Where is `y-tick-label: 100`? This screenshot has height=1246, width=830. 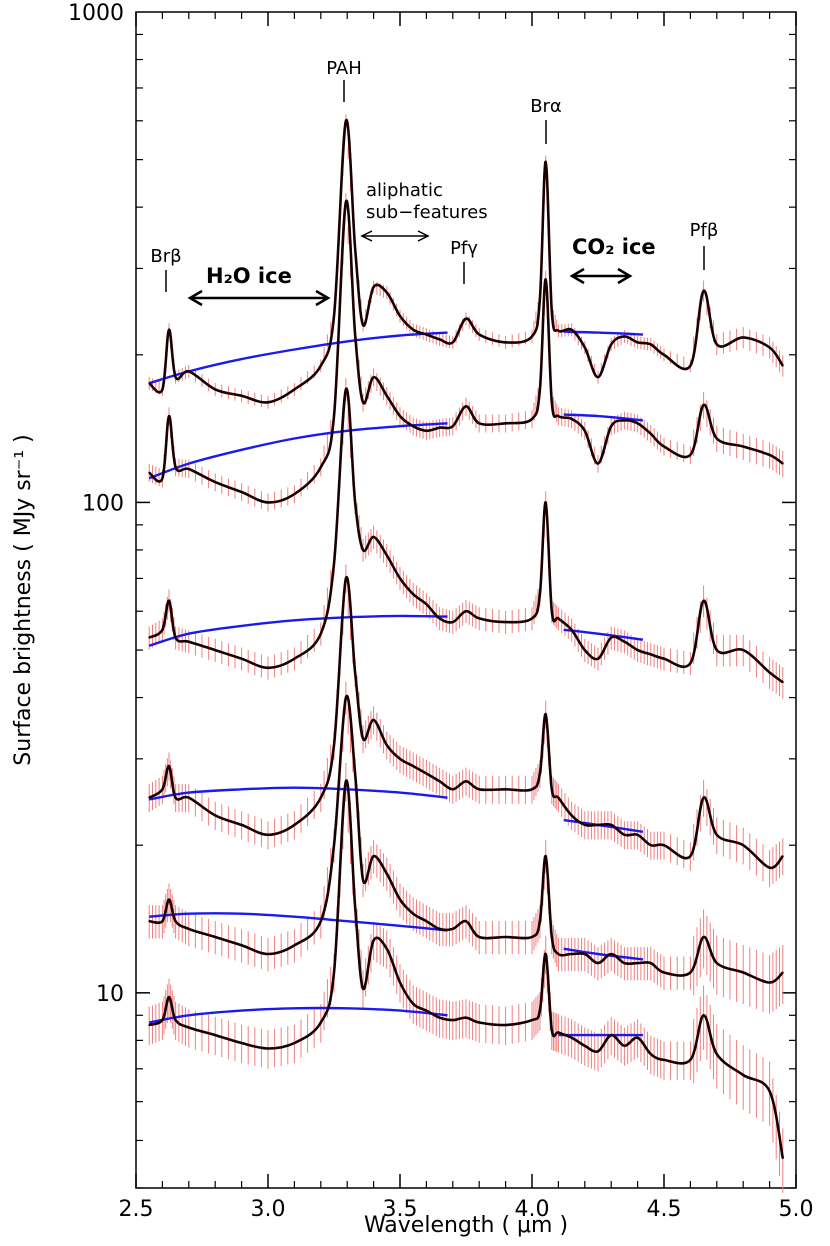
y-tick-label: 100 is located at coordinates (103, 503).